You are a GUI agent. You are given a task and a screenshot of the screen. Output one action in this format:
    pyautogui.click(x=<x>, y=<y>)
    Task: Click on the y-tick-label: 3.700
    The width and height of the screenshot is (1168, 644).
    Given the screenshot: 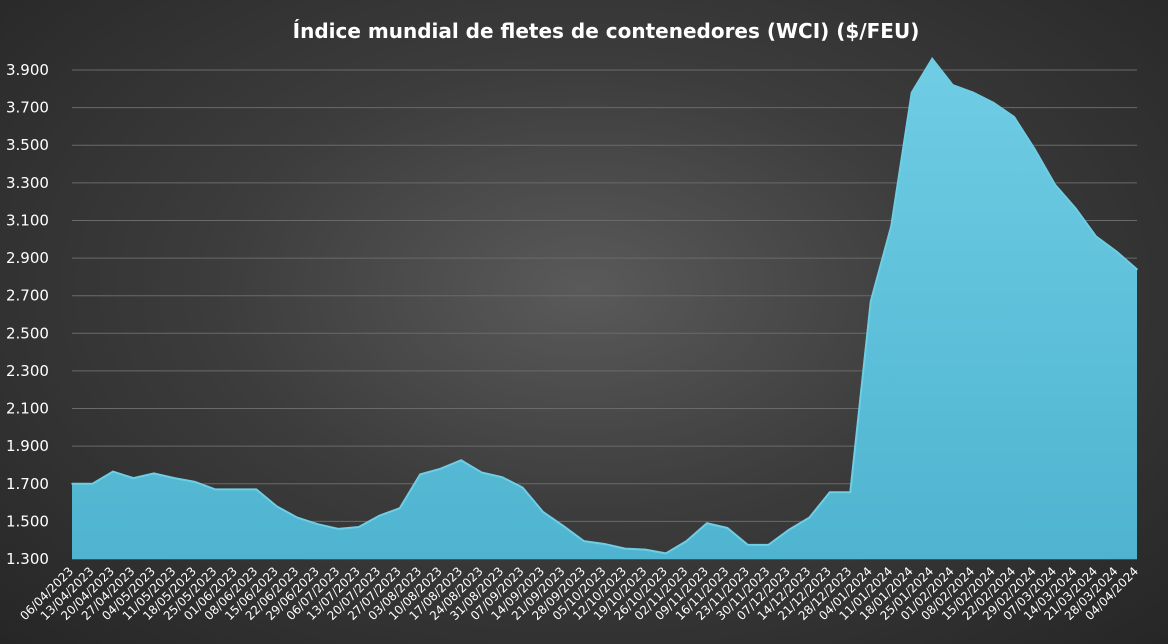 What is the action you would take?
    pyautogui.click(x=27, y=108)
    